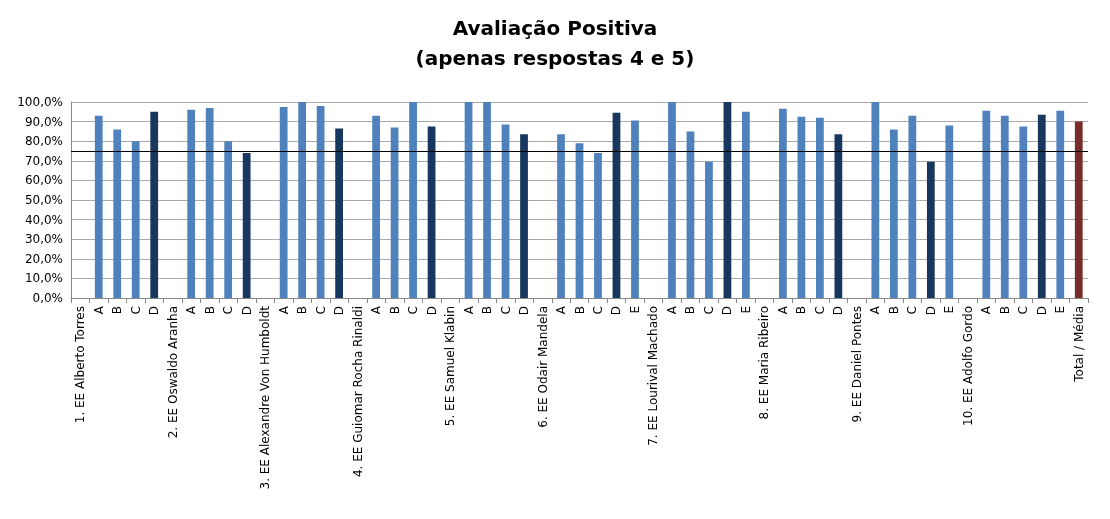 Image resolution: width=1110 pixels, height=519 pixels. What do you see at coordinates (450, 366) in the screenshot?
I see `x-tick-label: 5. EE Samuel Klabin` at bounding box center [450, 366].